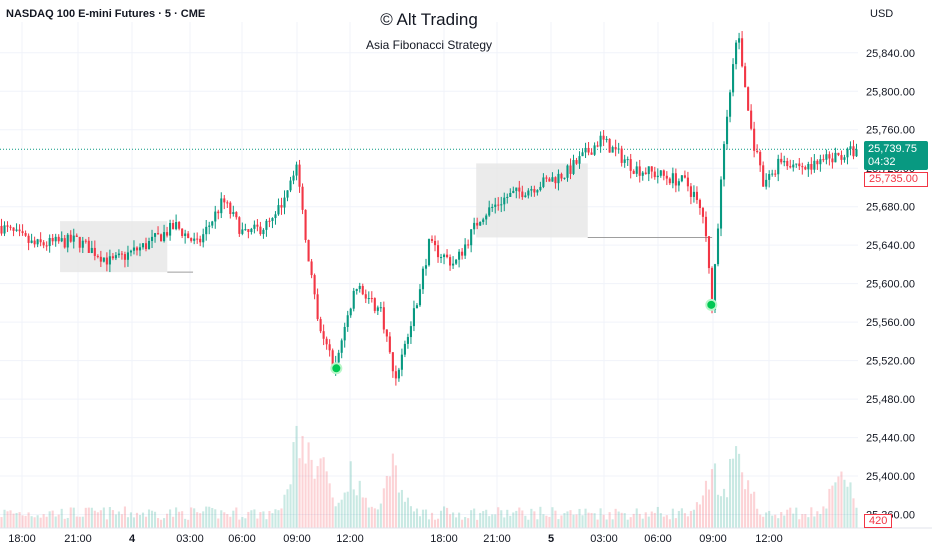 This screenshot has width=932, height=550. I want to click on time-tick-label: 03:00, so click(604, 539).